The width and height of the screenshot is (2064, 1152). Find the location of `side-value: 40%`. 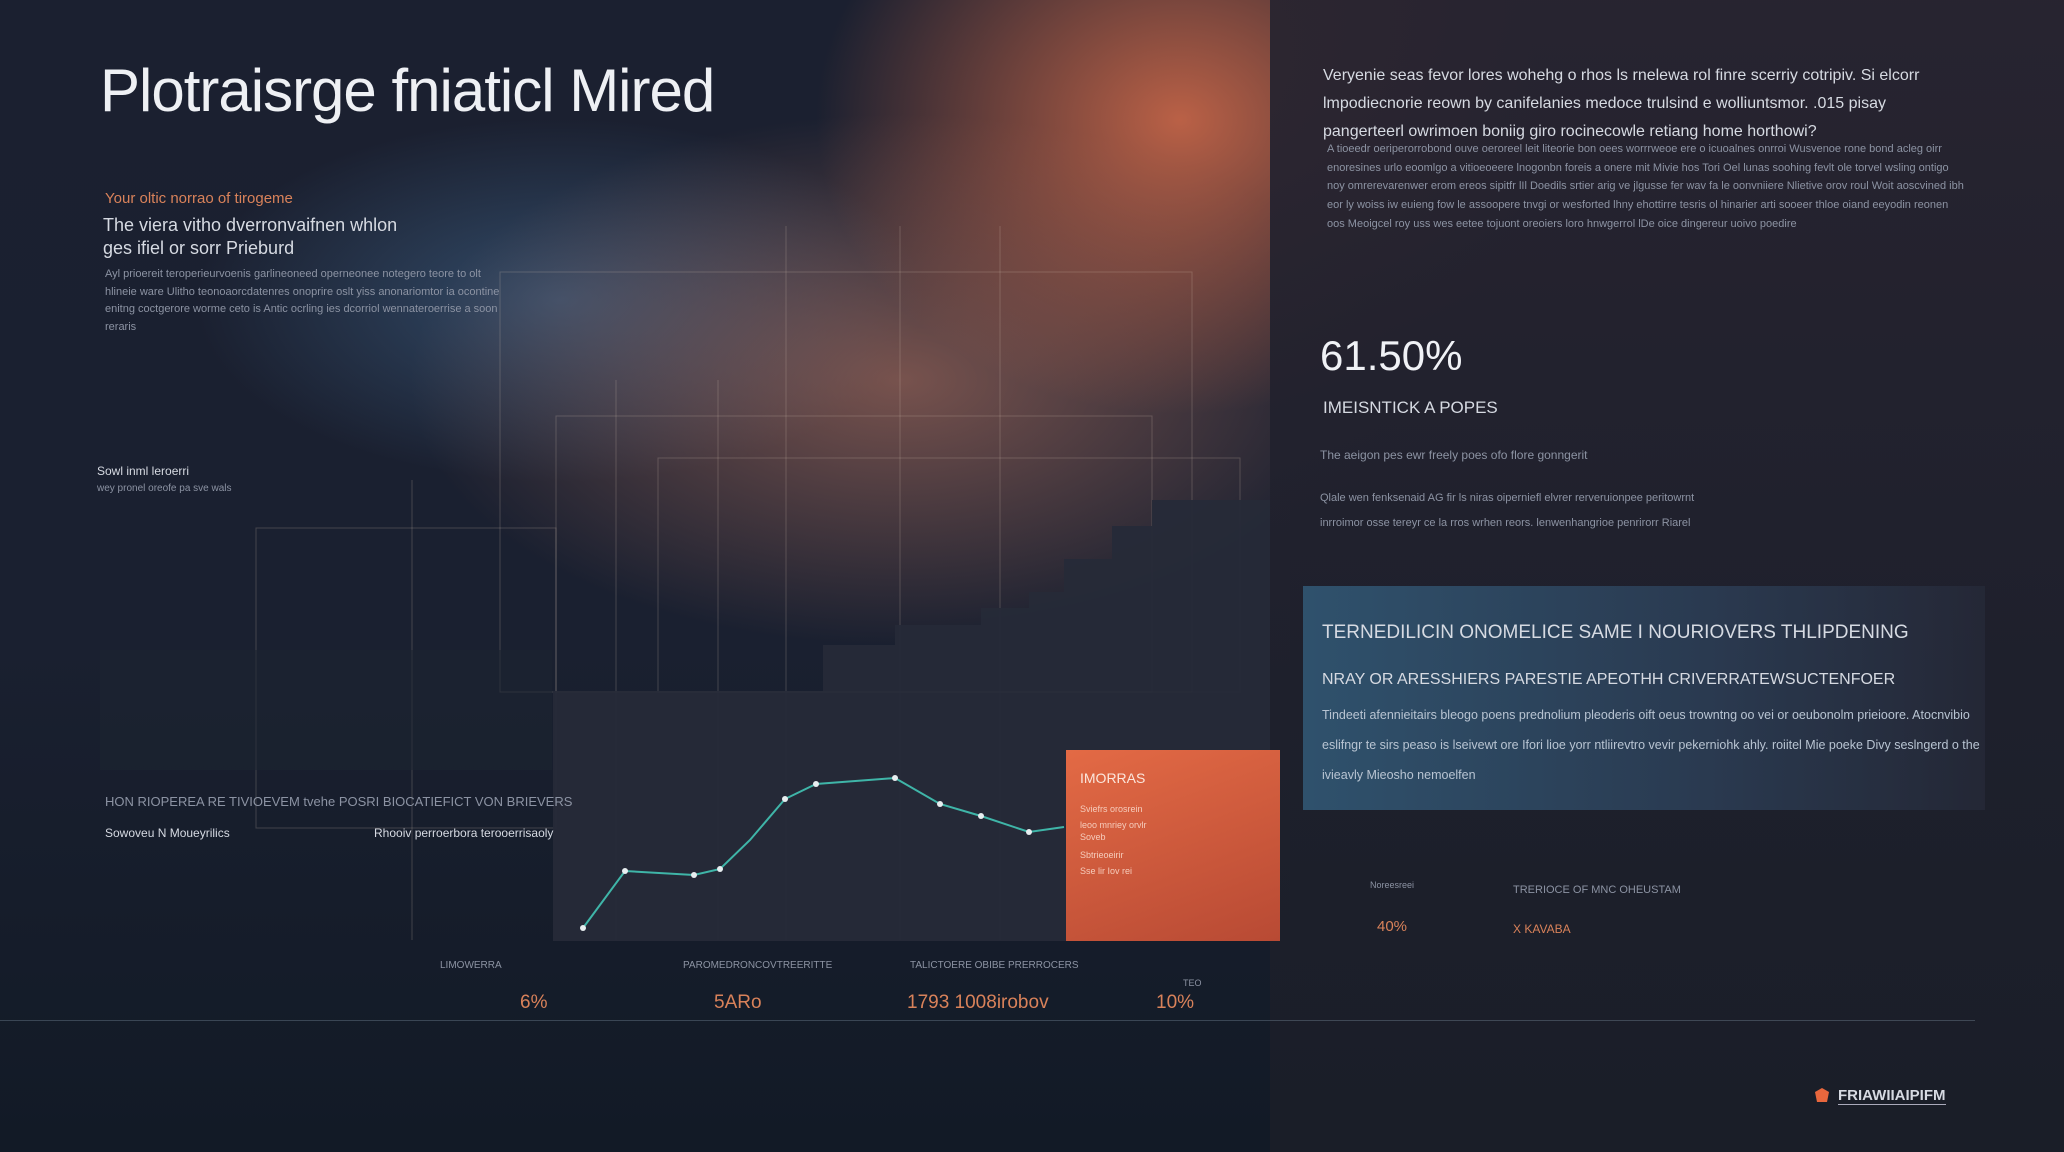

side-value: 40% is located at coordinates (1392, 926).